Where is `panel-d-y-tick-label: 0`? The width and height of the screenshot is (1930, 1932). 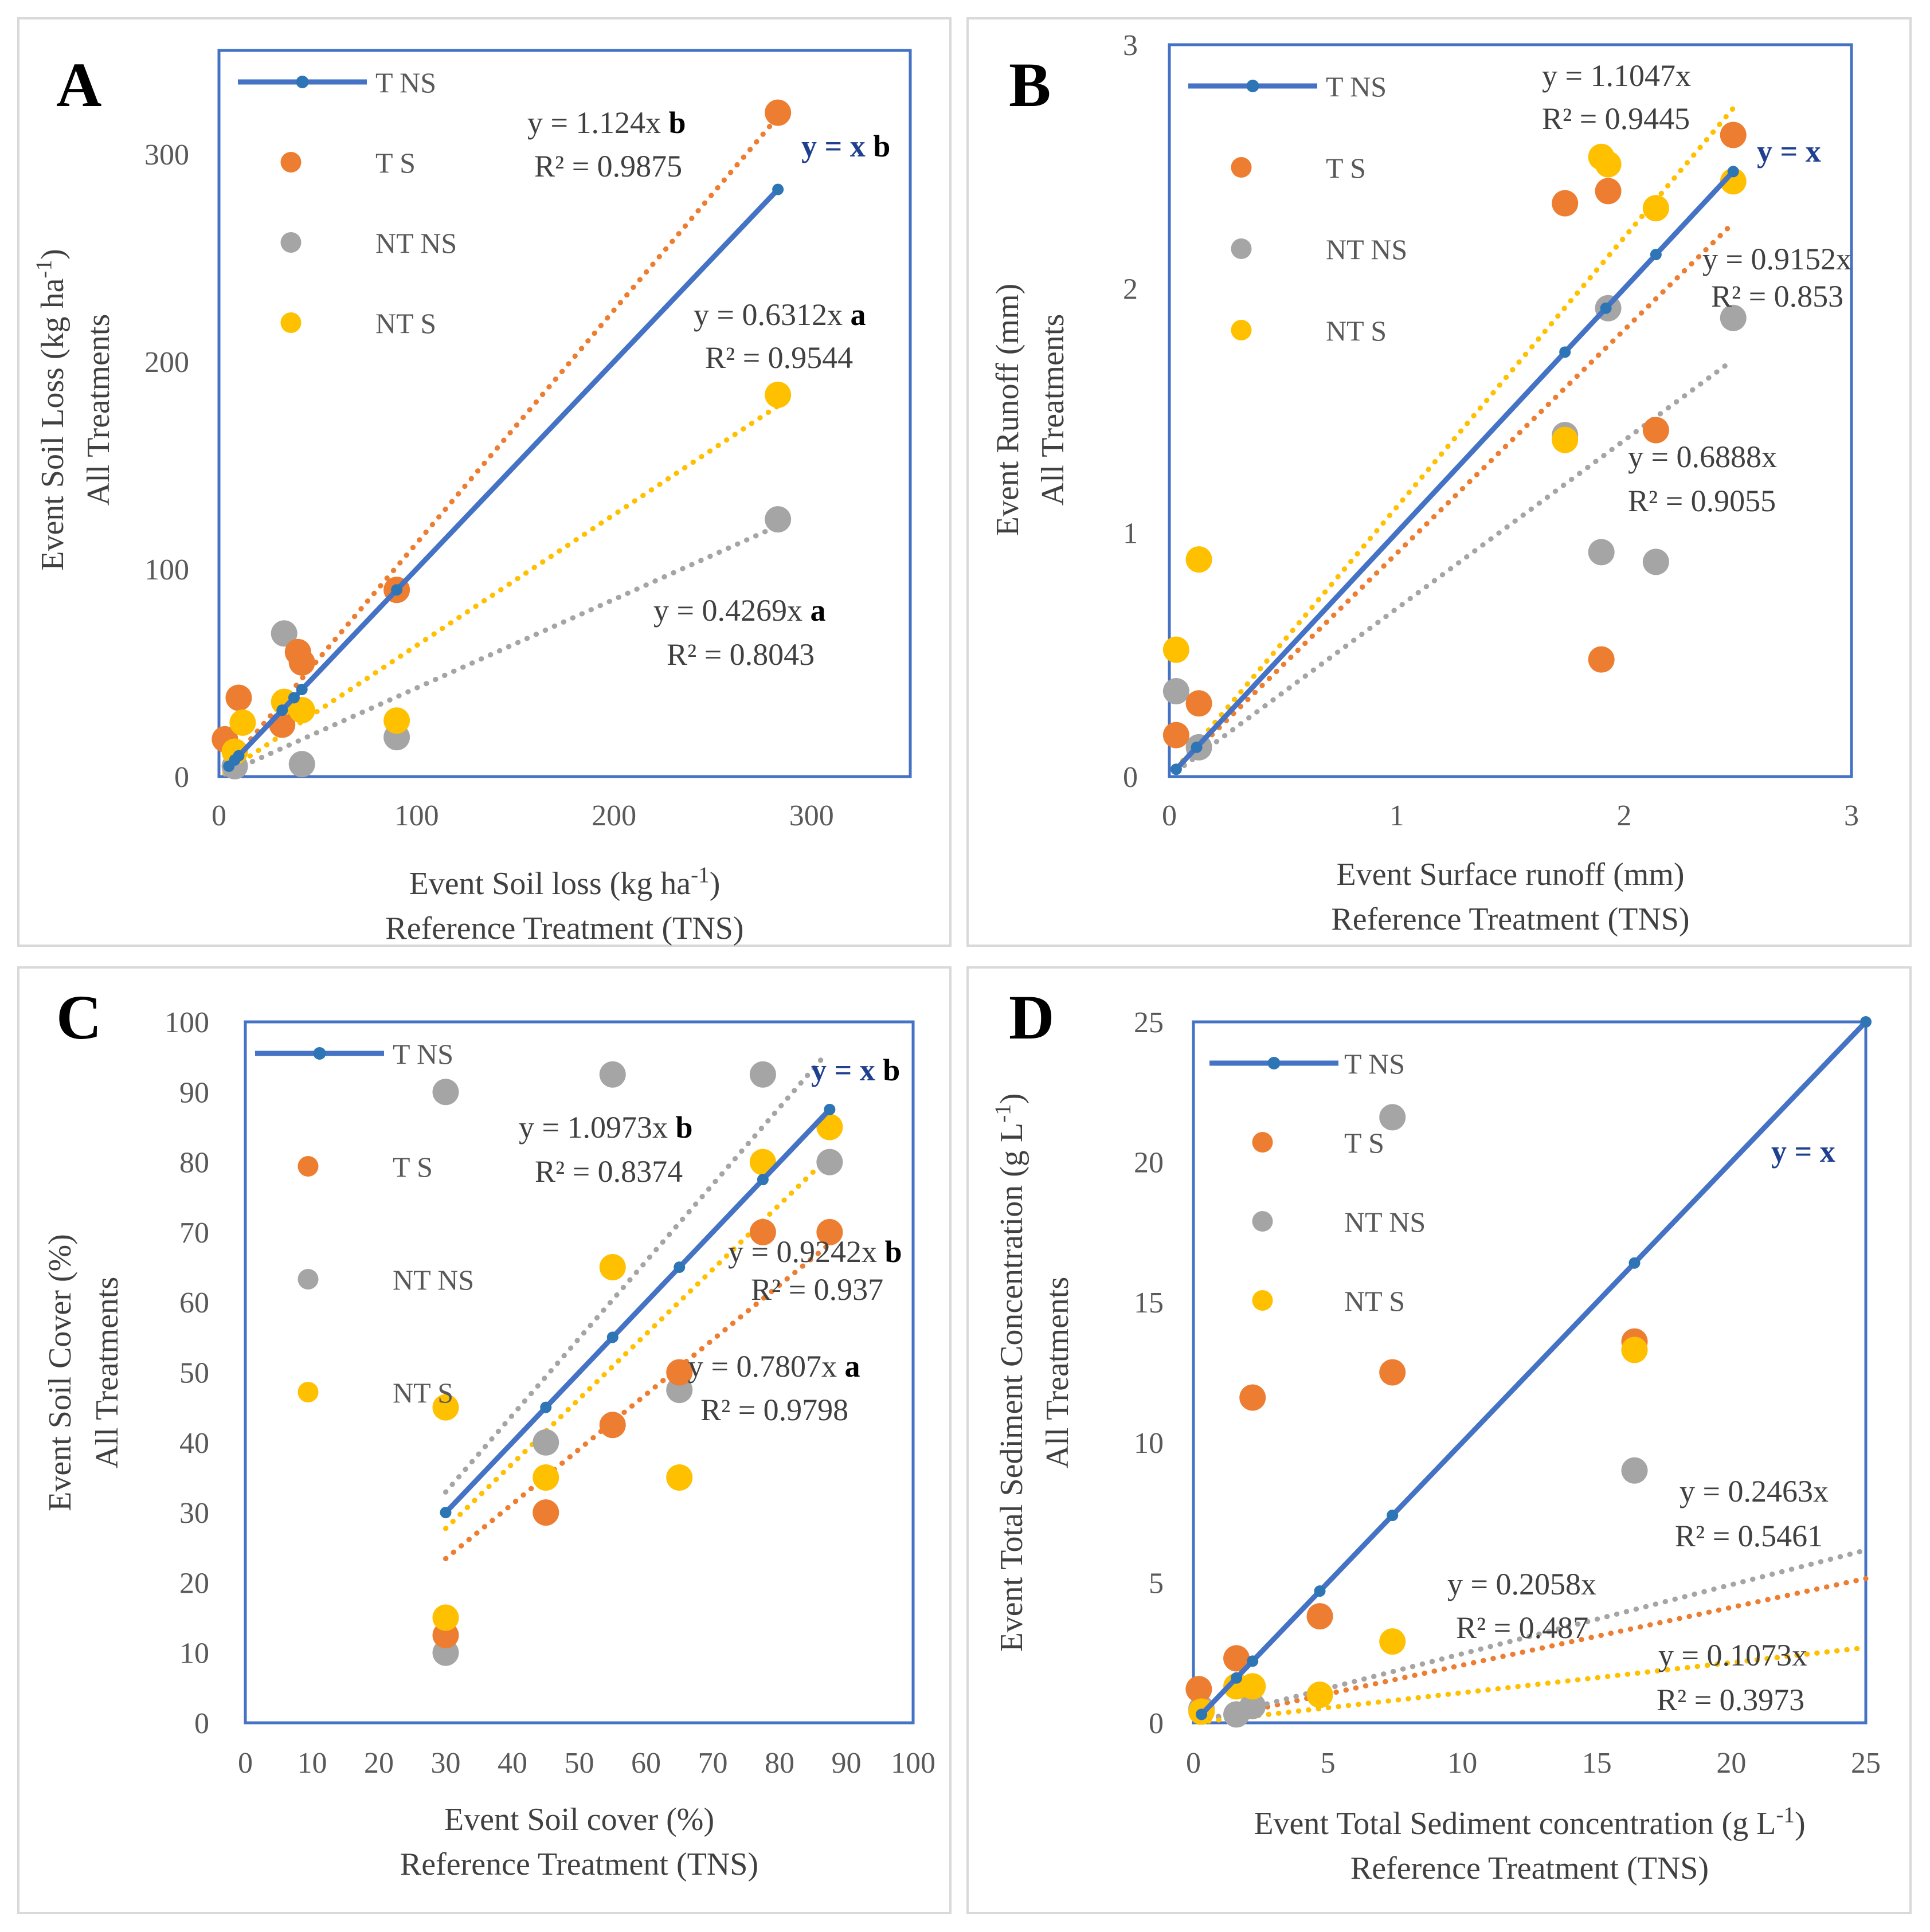 panel-d-y-tick-label: 0 is located at coordinates (1156, 1723).